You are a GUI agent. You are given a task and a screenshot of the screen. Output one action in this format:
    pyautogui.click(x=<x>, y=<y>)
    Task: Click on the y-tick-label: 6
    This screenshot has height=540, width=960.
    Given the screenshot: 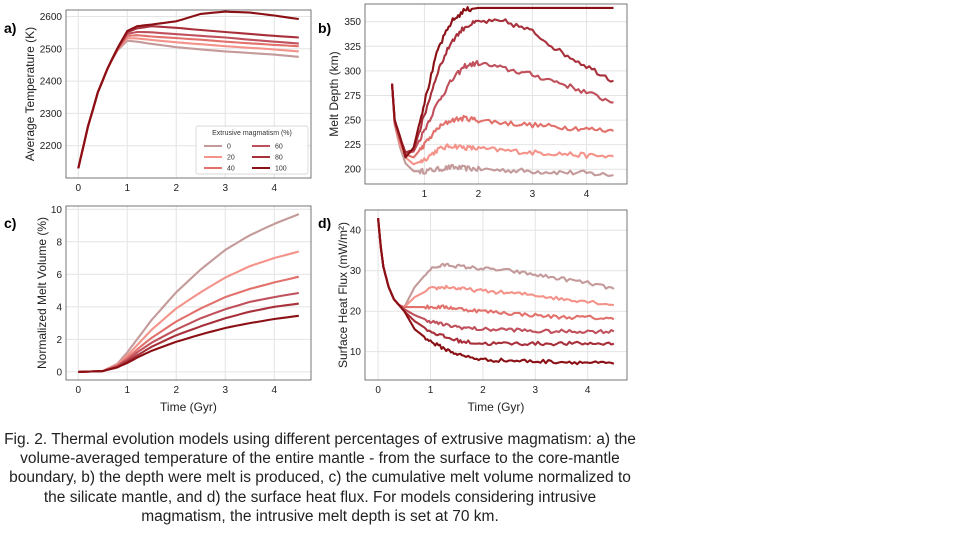 What is the action you would take?
    pyautogui.click(x=59, y=275)
    